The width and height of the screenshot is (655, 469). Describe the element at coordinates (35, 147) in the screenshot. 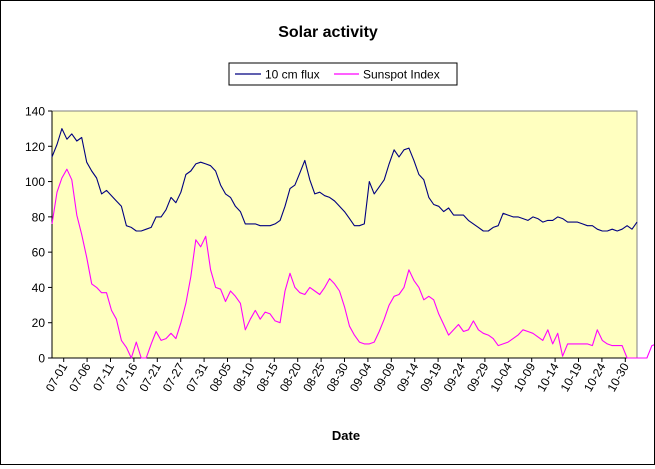

I see `y-tick-label: 120` at that location.